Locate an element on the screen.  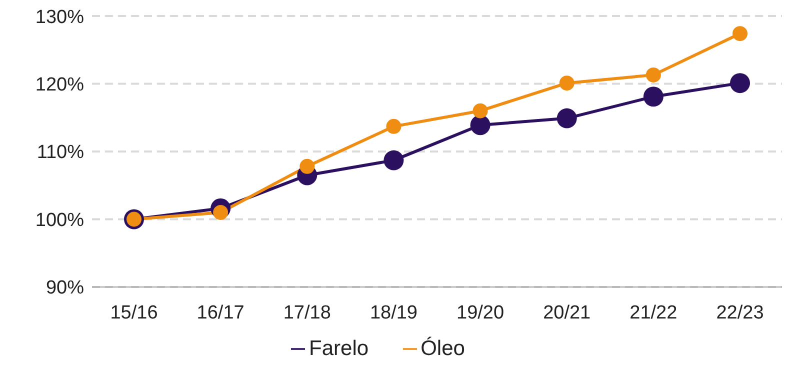
y-tick-label: 120% is located at coordinates (59, 85).